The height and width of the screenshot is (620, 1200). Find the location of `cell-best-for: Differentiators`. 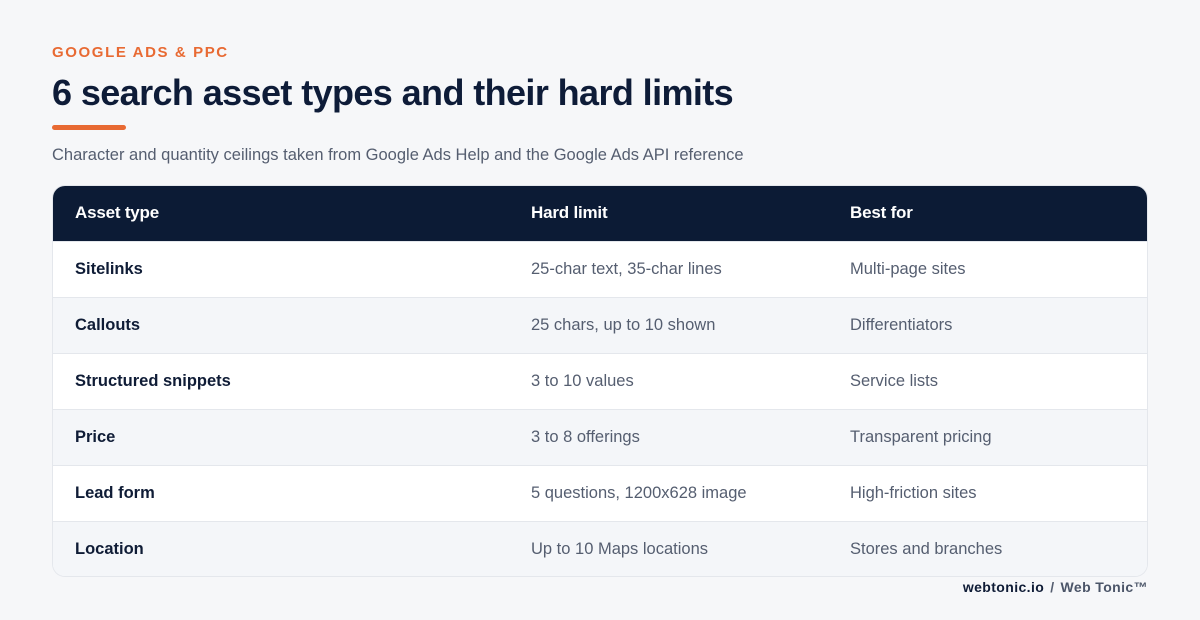

cell-best-for: Differentiators is located at coordinates (901, 324).